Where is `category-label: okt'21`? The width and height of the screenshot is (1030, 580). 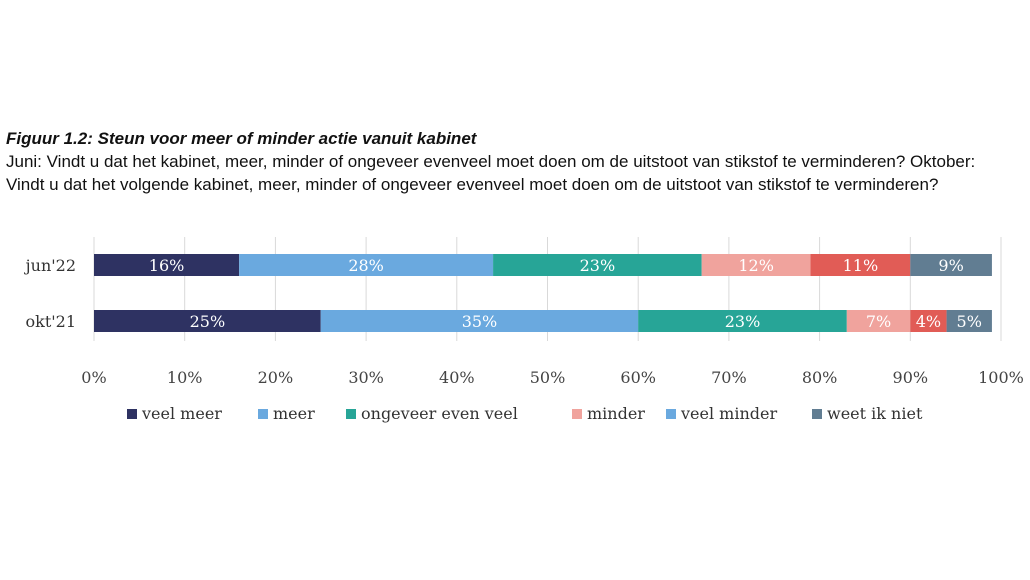
category-label: okt'21 is located at coordinates (50, 321).